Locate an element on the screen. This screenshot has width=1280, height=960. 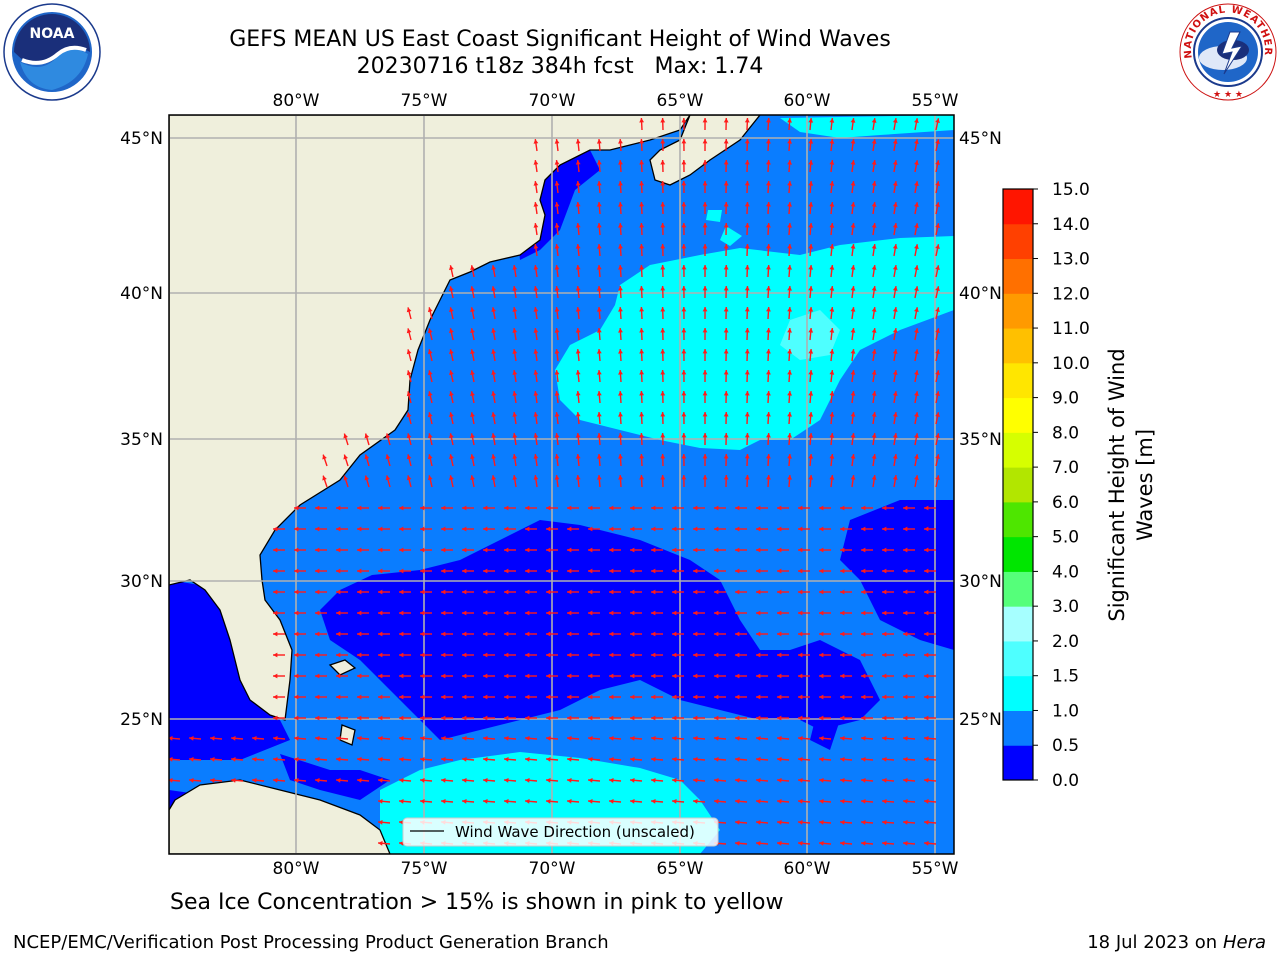
lon-label: 75°W is located at coordinates (424, 101).